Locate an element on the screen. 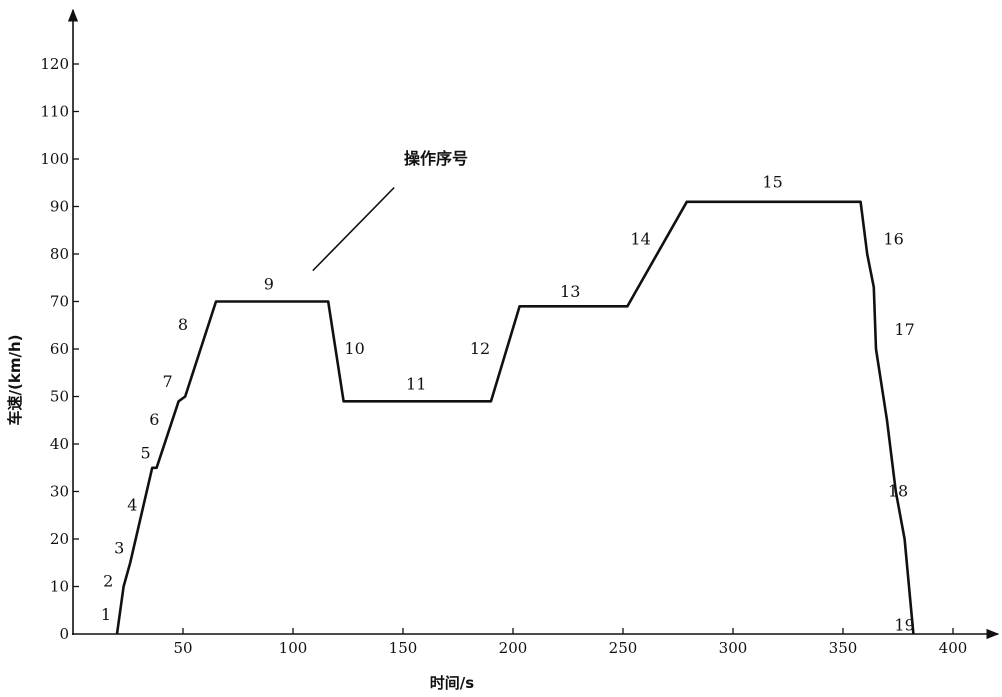 Image resolution: width=1002 pixels, height=697 pixels. segment-label: 16 is located at coordinates (893, 239).